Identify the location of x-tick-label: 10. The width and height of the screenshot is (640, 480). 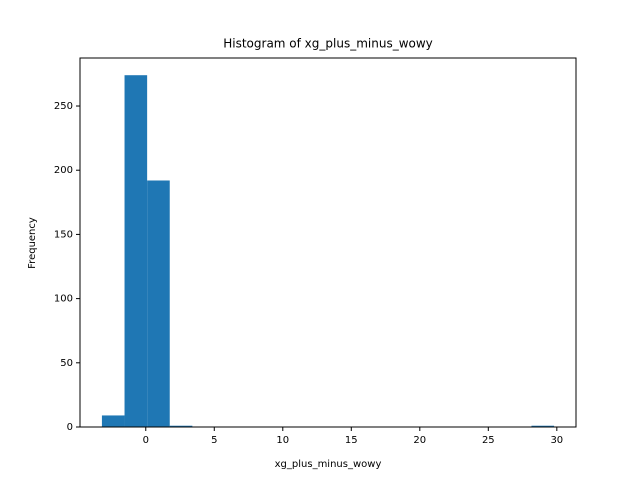
(282, 440).